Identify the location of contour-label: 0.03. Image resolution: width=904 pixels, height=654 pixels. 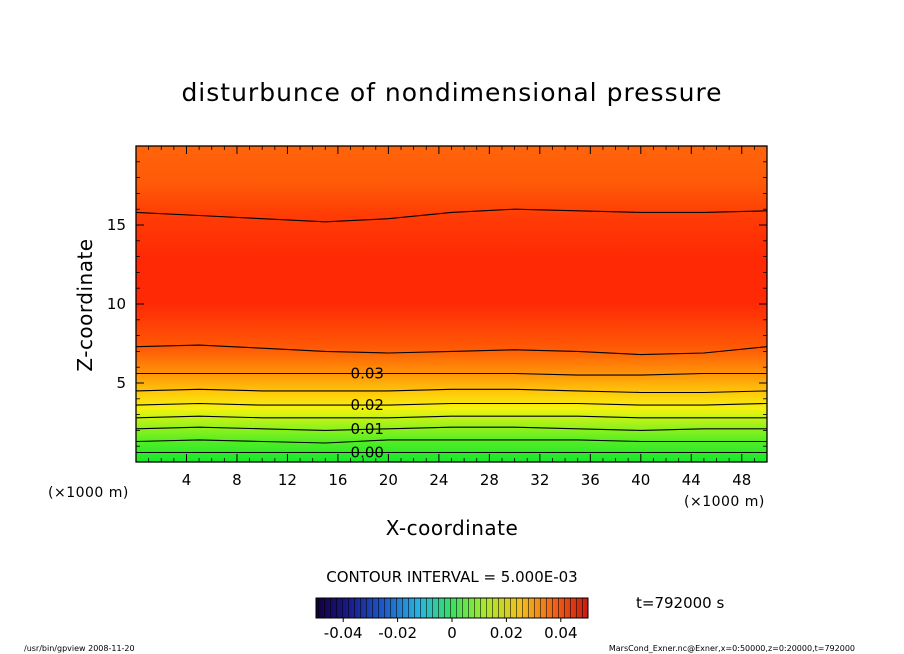
(367, 374).